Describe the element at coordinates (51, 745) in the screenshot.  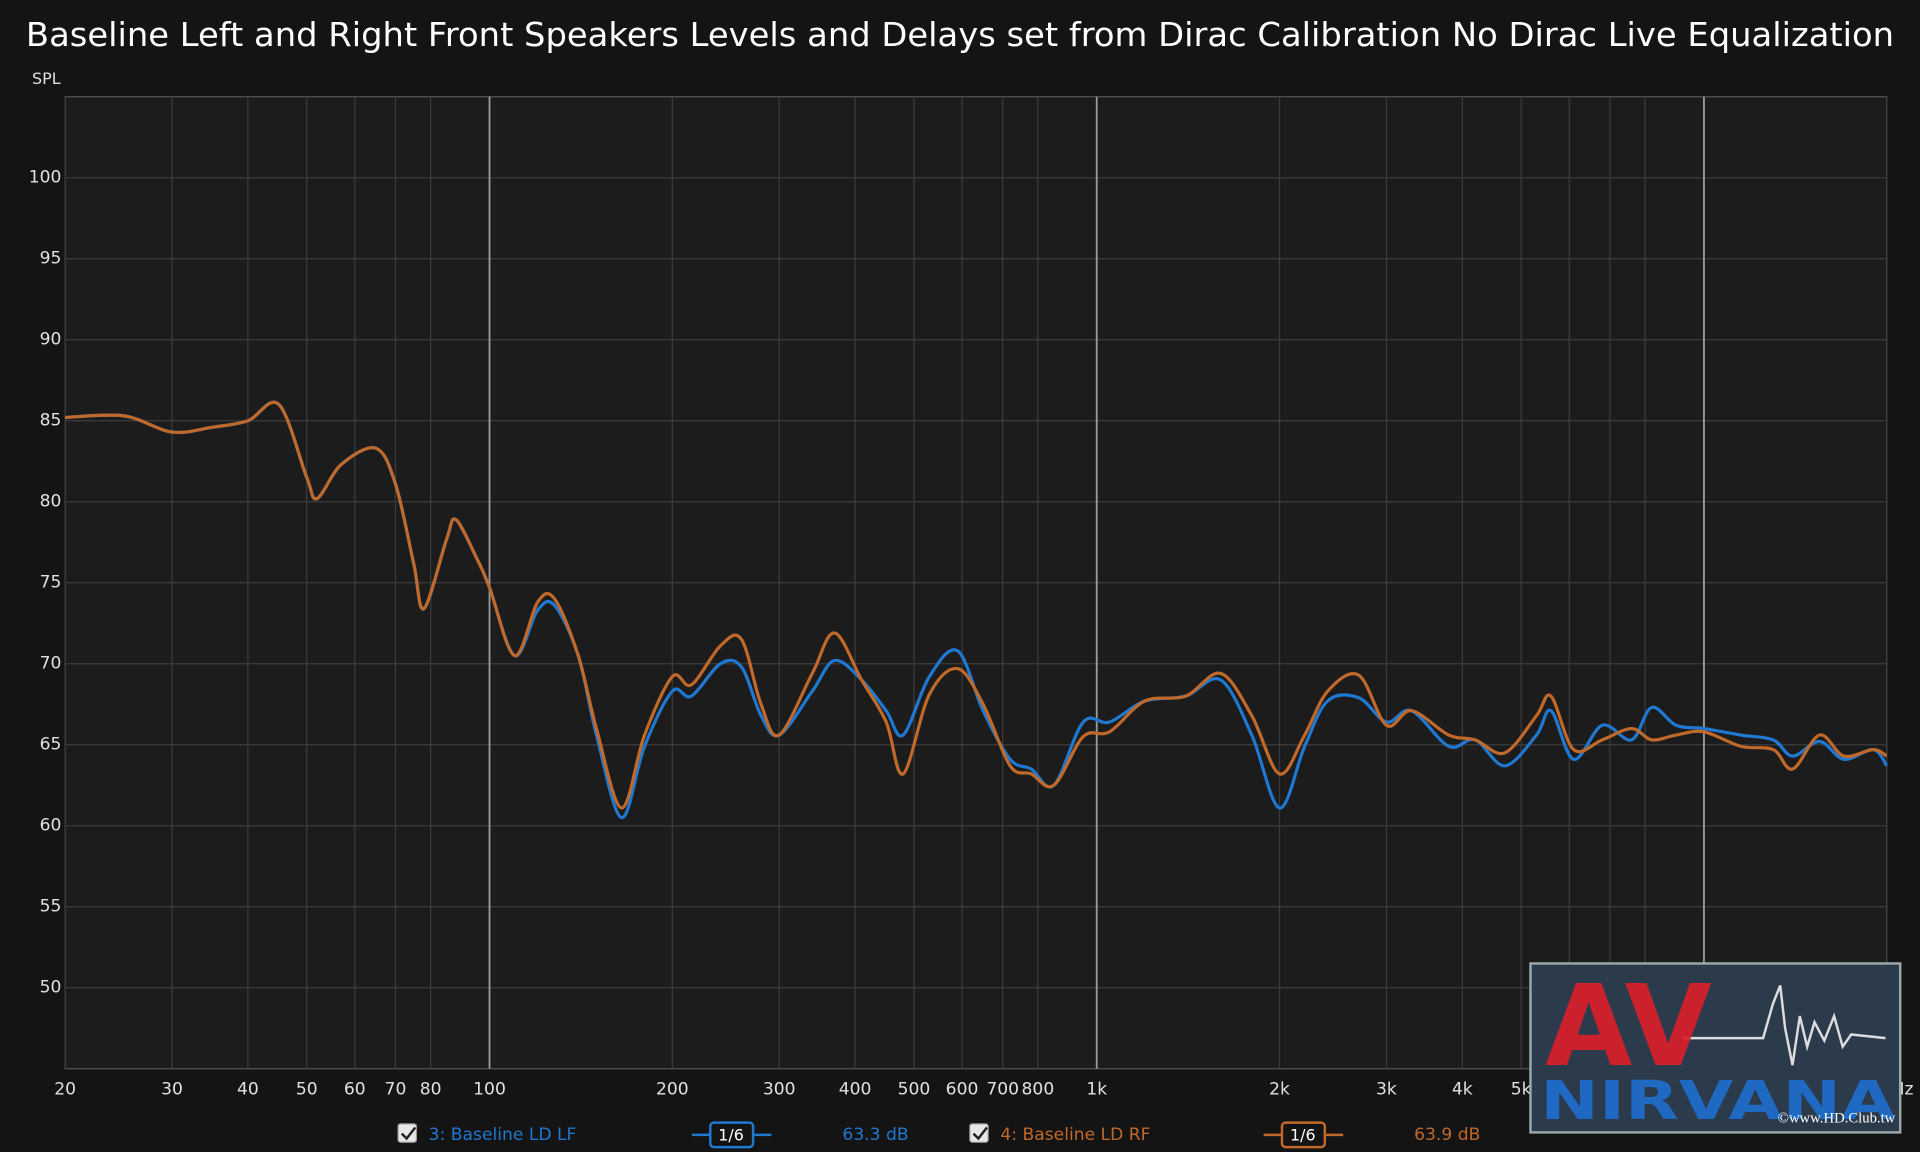
I see `y-tick-label: 65` at that location.